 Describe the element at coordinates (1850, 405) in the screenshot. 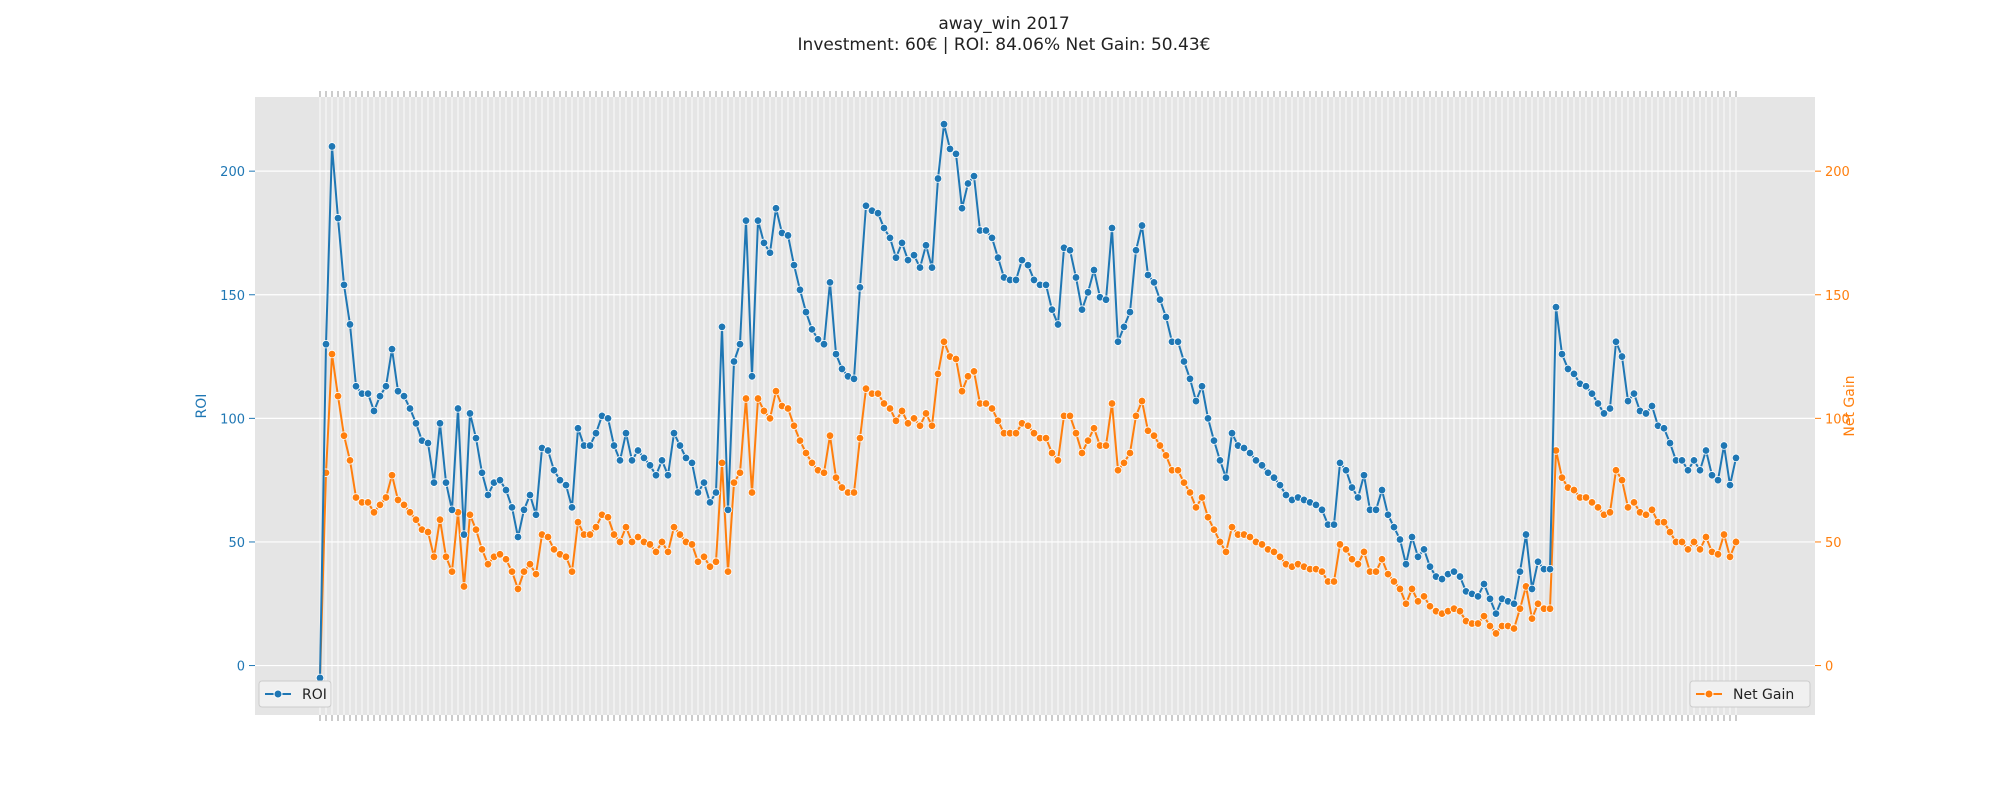

I see `right-axis-label: Net Gain` at that location.